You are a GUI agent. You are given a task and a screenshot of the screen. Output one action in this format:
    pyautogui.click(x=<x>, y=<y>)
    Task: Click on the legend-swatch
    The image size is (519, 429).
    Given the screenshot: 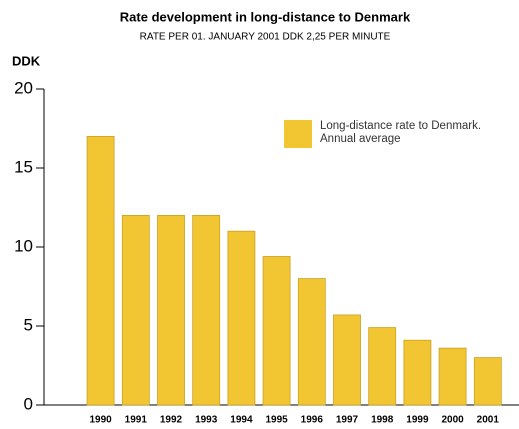 What is the action you would take?
    pyautogui.click(x=298, y=134)
    